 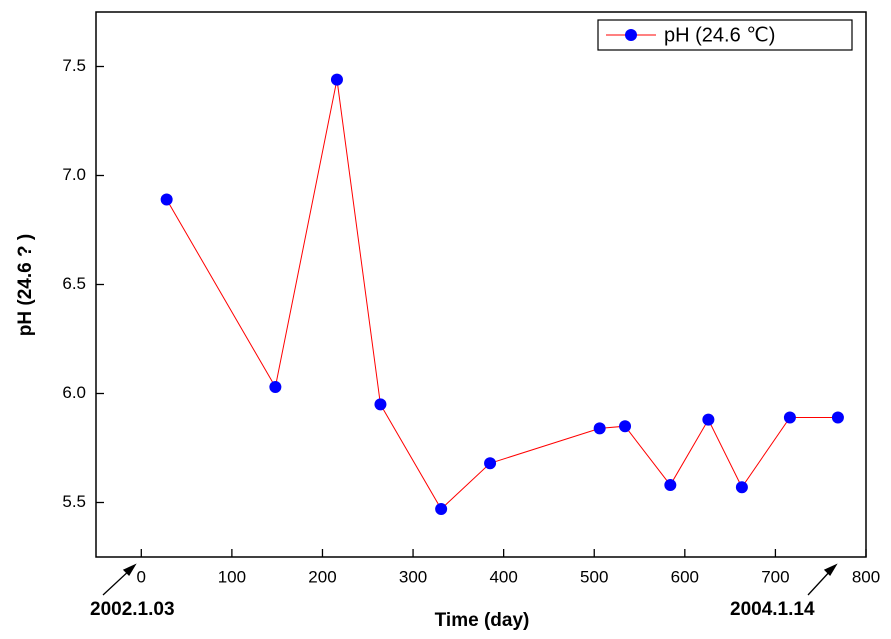 I want to click on y-tick-label: 5.5, so click(x=74, y=501).